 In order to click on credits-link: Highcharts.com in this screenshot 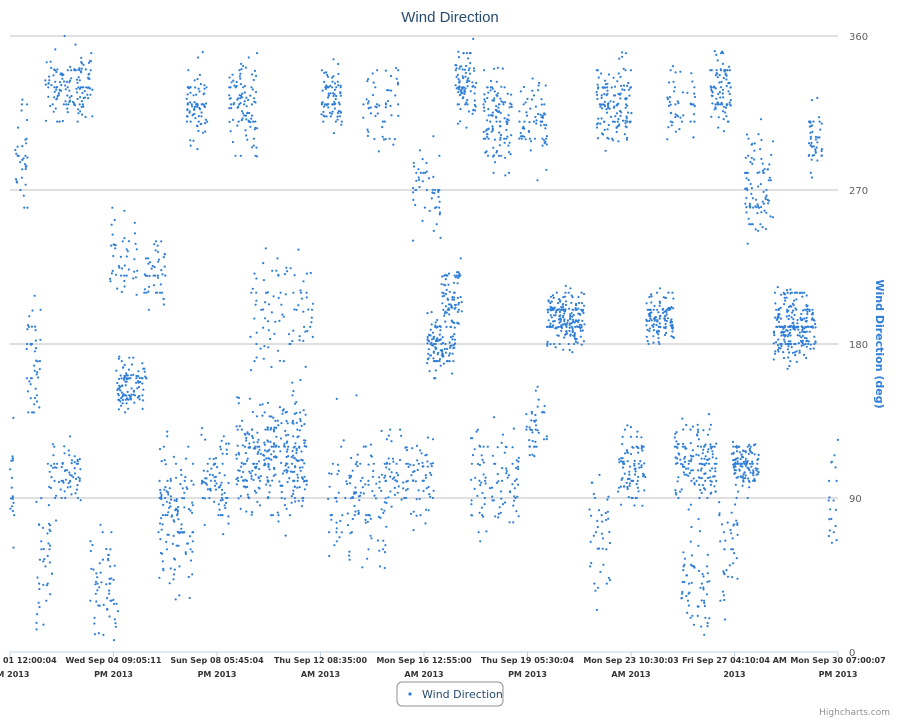, I will do `click(854, 713)`.